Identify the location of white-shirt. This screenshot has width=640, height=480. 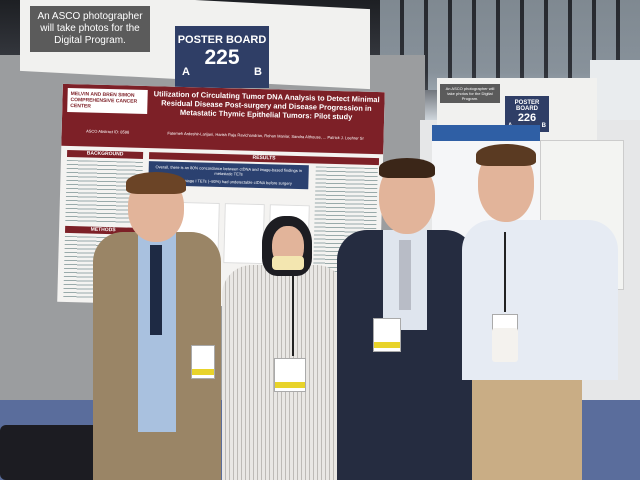
(540, 300).